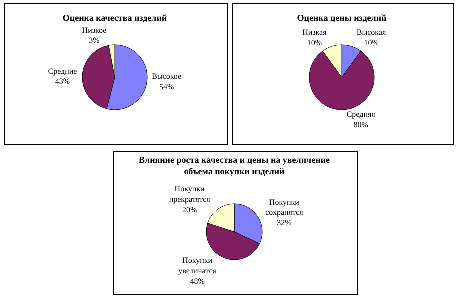 This screenshot has height=297, width=457. I want to click on data-label: 32%, so click(284, 223).